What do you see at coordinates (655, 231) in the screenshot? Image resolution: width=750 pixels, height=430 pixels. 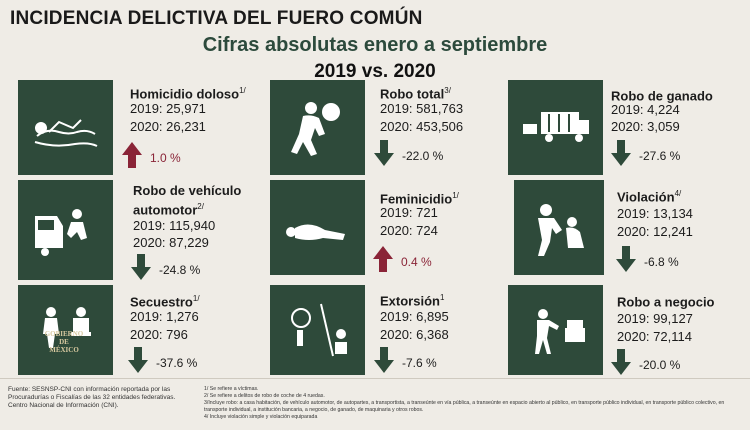 I see `stat-2020: 2020: 12,241` at bounding box center [655, 231].